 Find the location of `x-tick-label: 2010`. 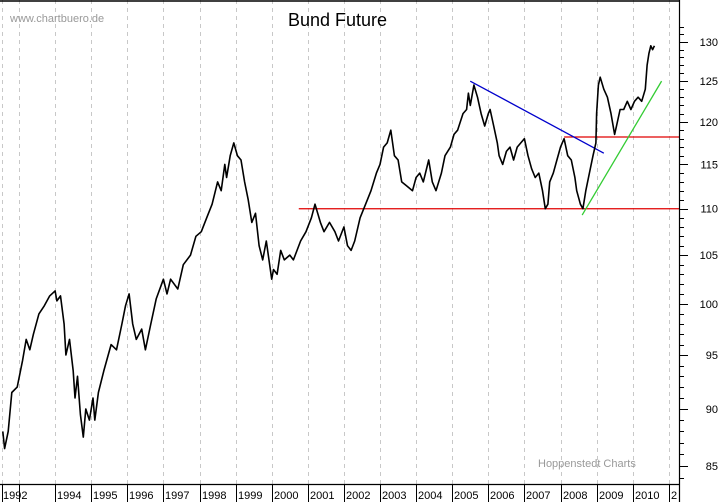

x-tick-label: 2010 is located at coordinates (647, 496).